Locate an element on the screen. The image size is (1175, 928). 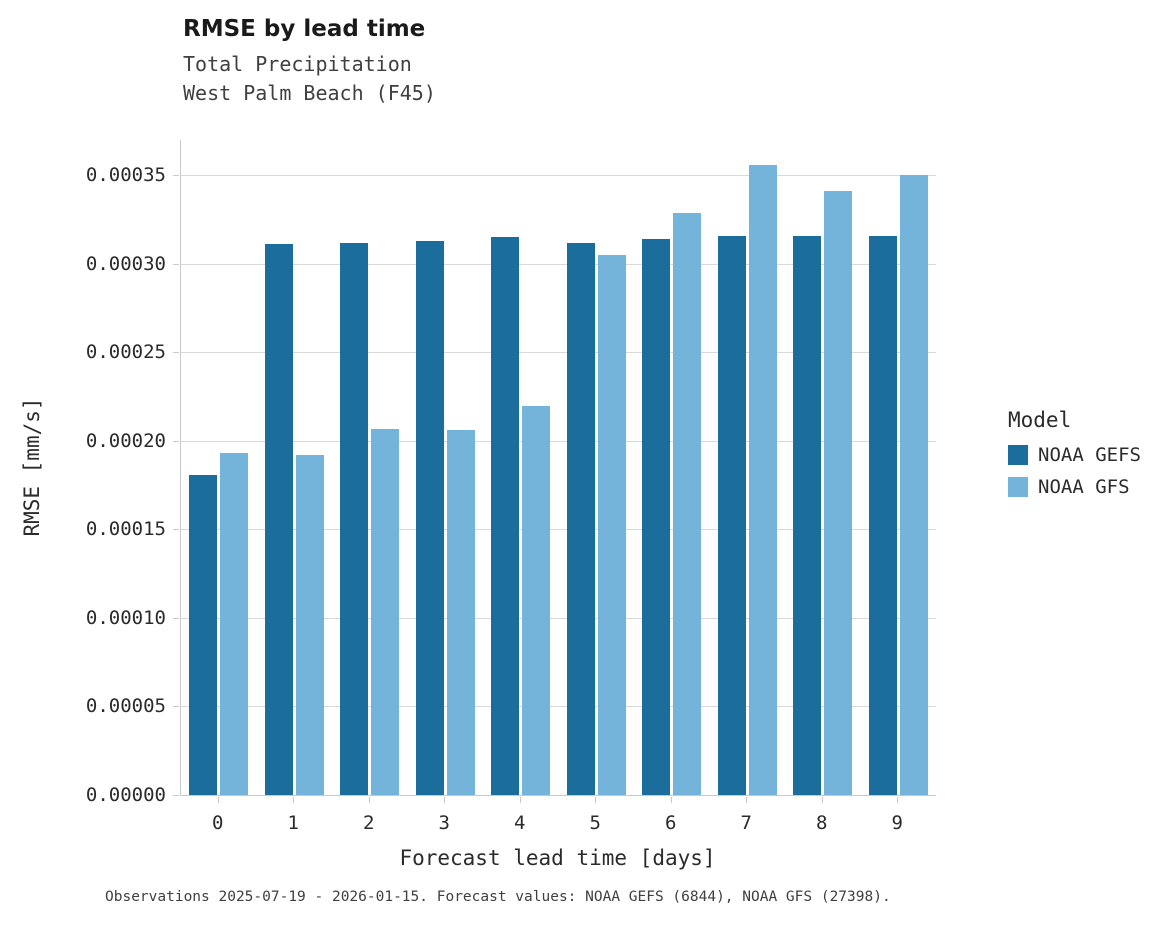
chart-title: RMSE by lead time is located at coordinates (304, 29).